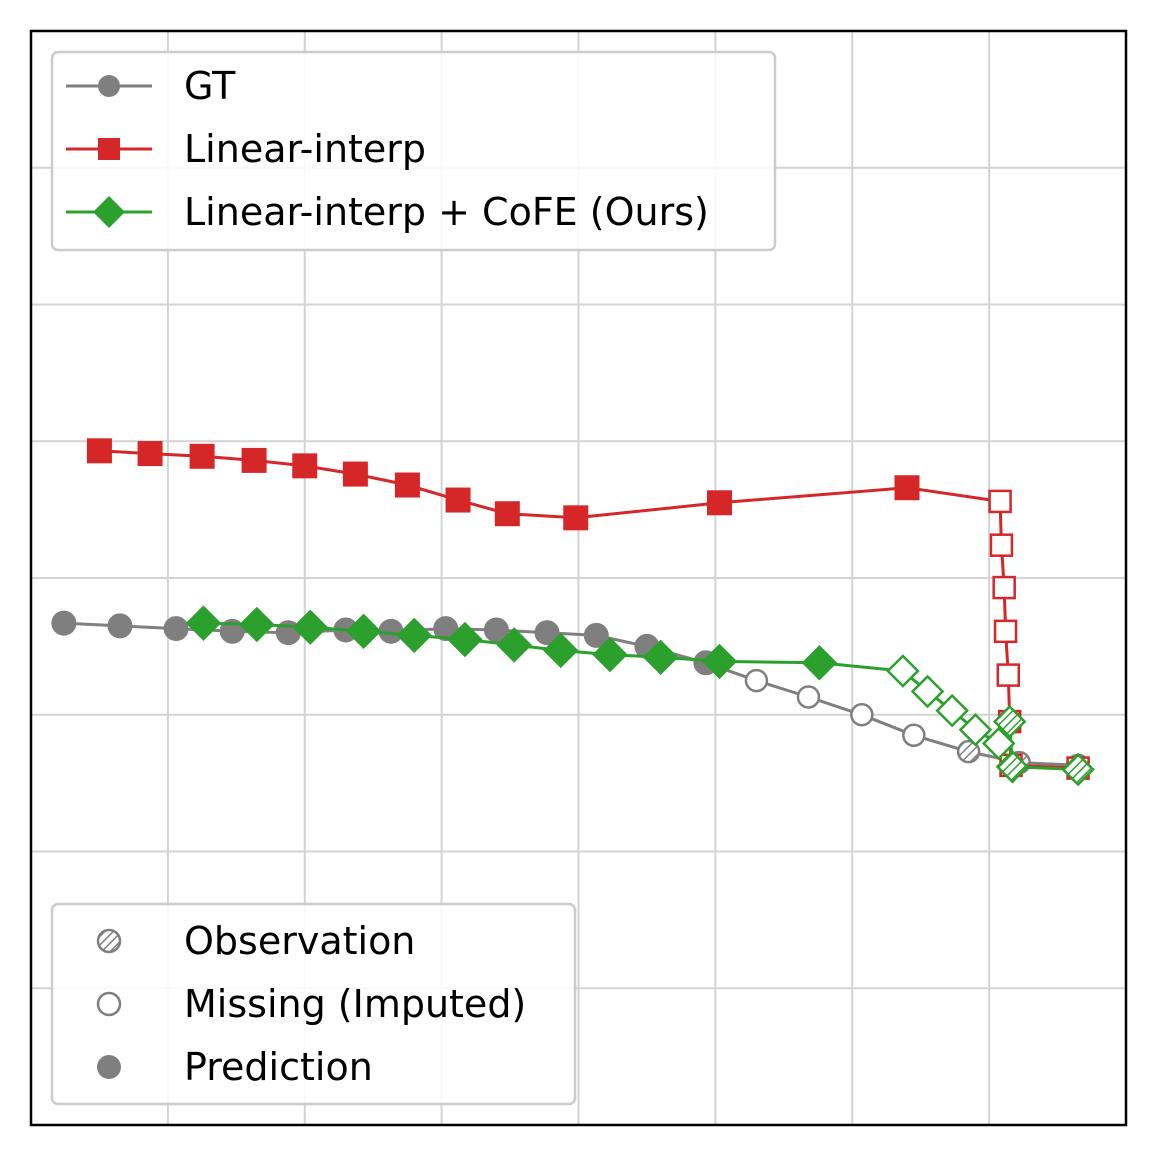 The height and width of the screenshot is (1170, 1170). What do you see at coordinates (109, 941) in the screenshot?
I see `legend-marker-observation` at bounding box center [109, 941].